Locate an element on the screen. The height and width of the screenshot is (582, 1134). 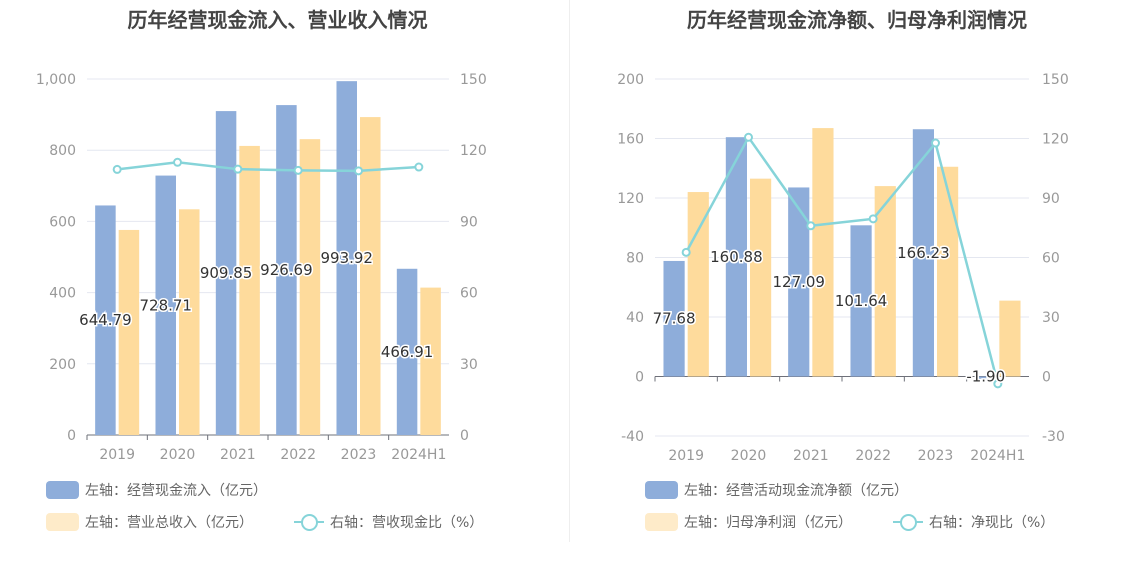
bar-data-label: 101.64 is located at coordinates (861, 301).